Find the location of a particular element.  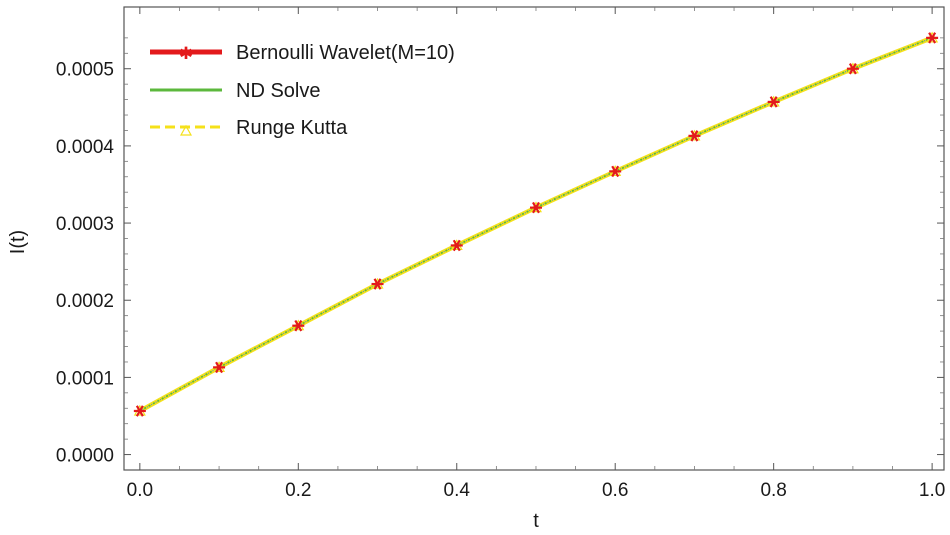

legend-label-rungekutta: Runge Kutta is located at coordinates (292, 128).